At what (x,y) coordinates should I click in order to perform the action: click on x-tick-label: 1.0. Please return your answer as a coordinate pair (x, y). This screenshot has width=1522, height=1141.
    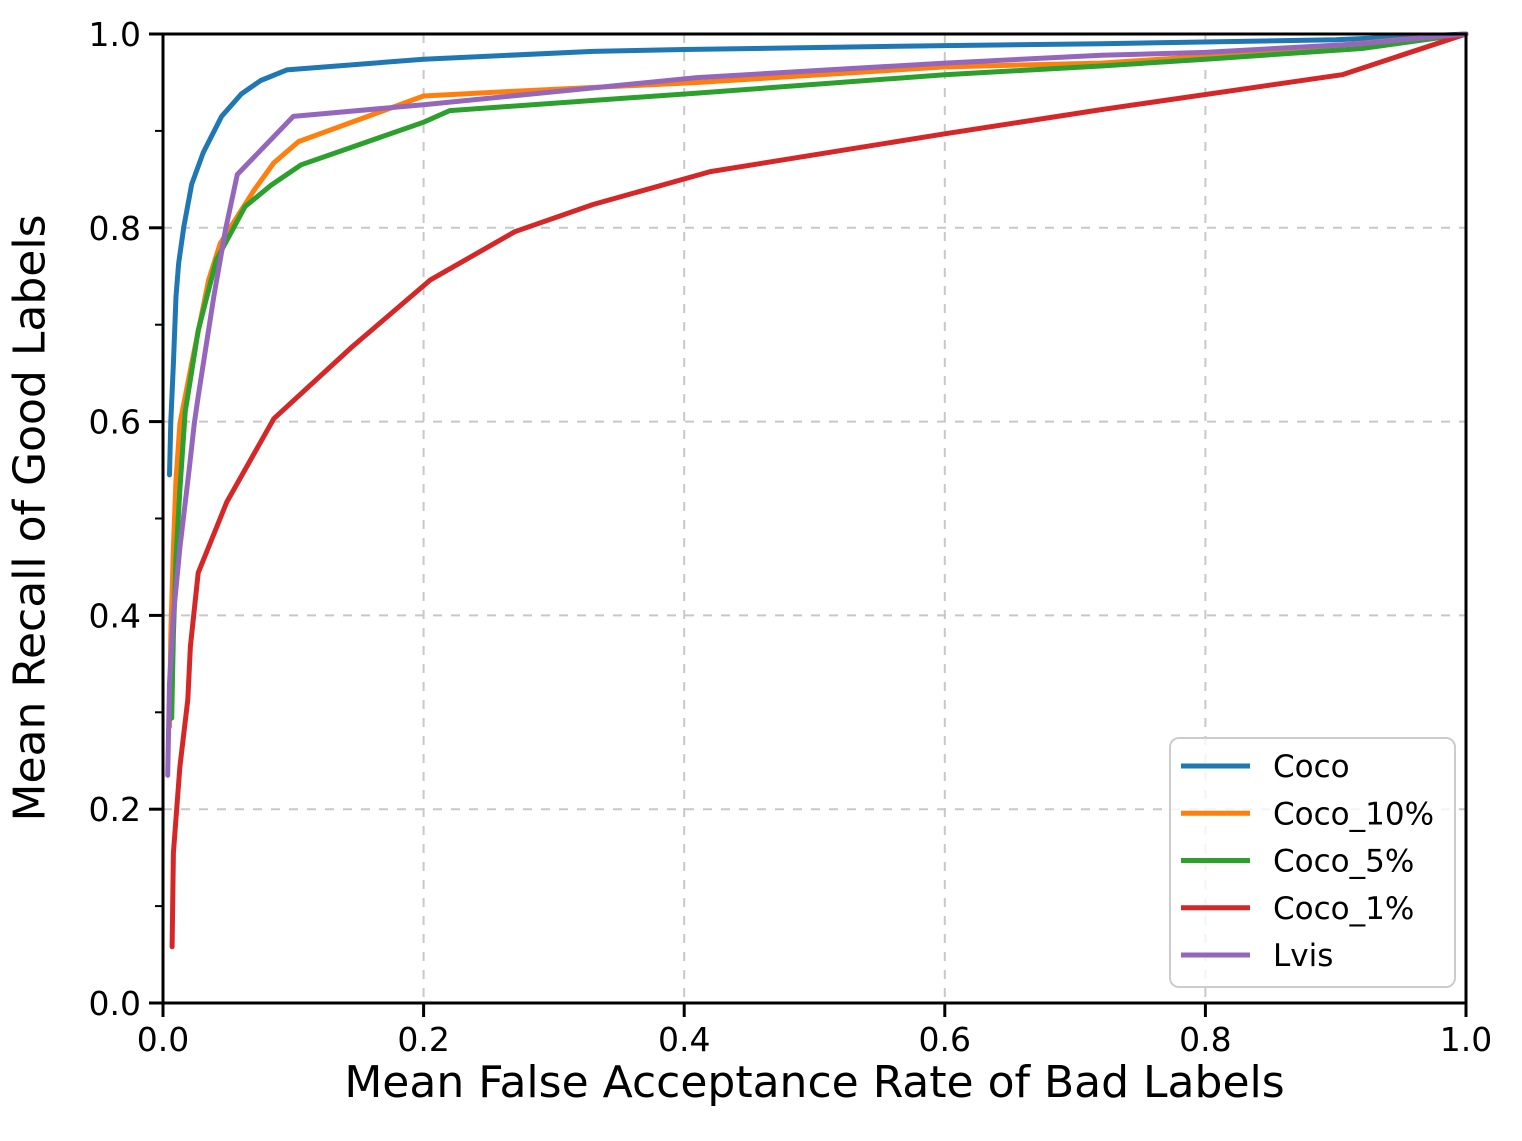
    Looking at the image, I should click on (1466, 1039).